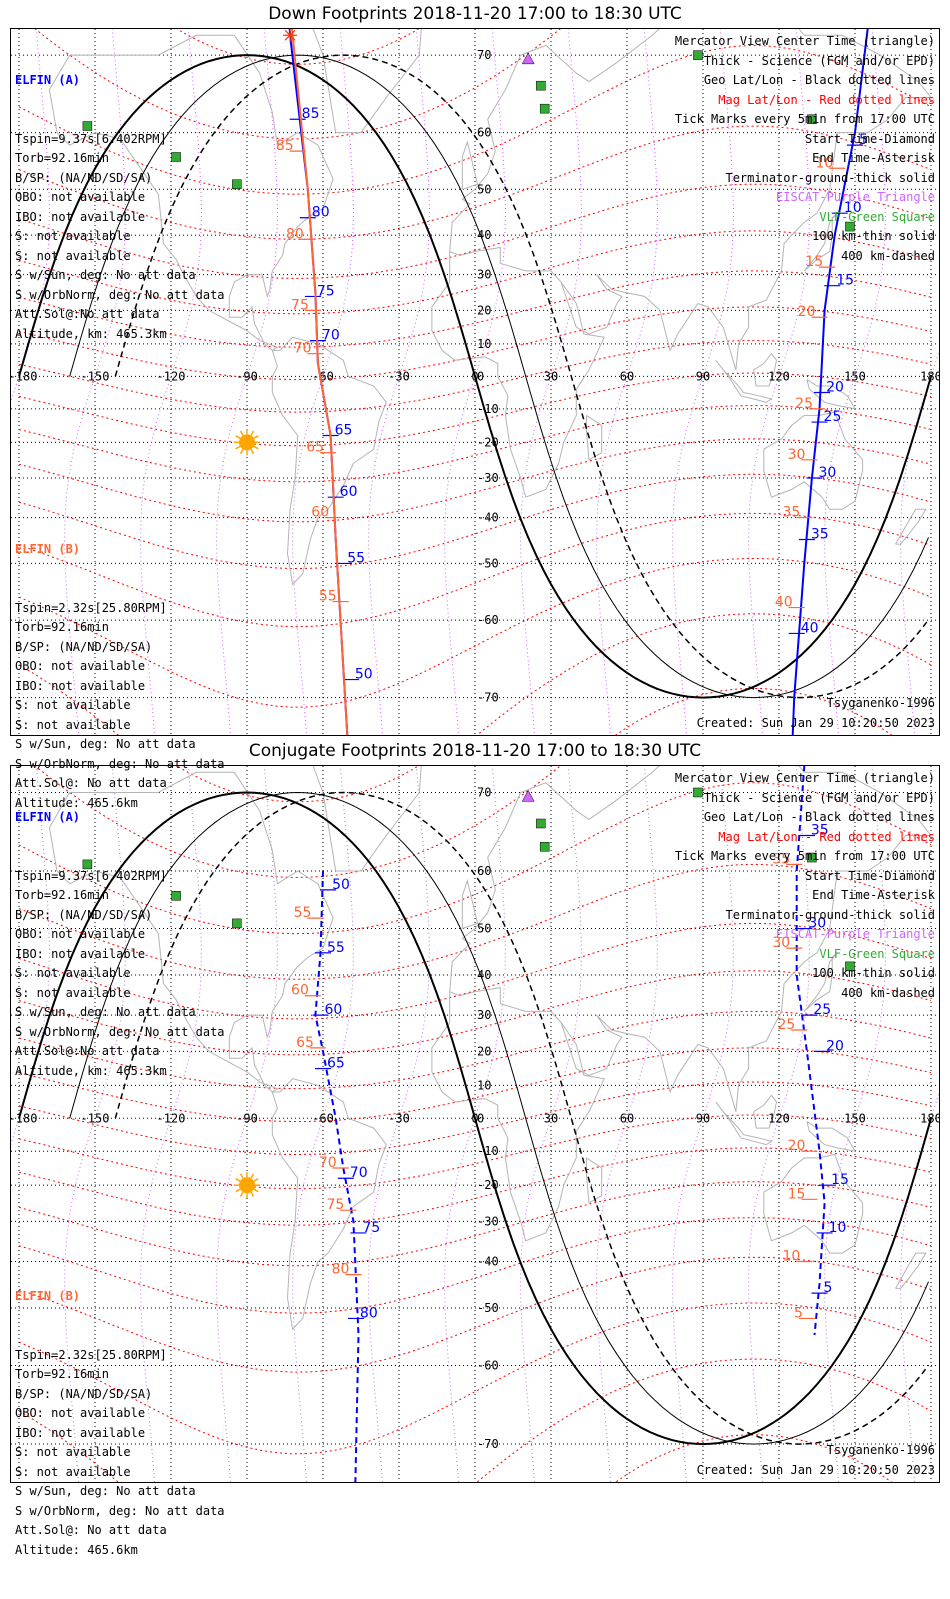 Image resolution: width=950 pixels, height=1599 pixels. Describe the element at coordinates (120, 1510) in the screenshot. I see `info-line: S w/OrbNorm, deg: No att data` at that location.